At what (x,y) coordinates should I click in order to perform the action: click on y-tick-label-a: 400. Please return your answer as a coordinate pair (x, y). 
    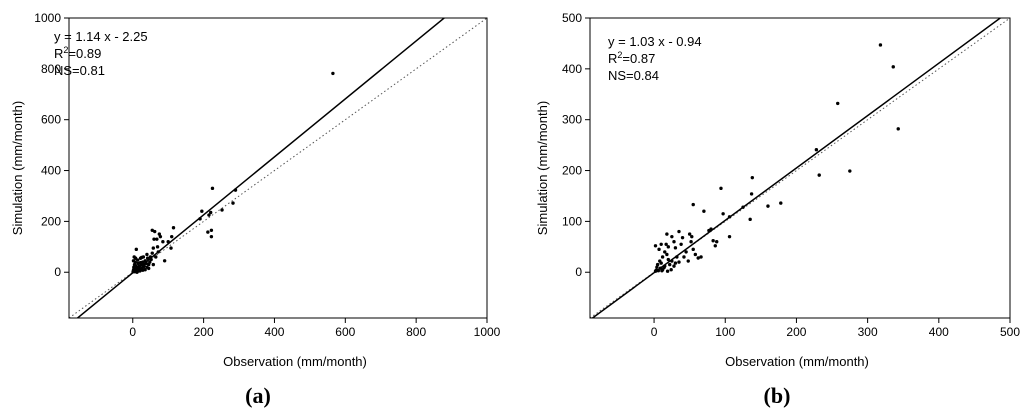
    Looking at the image, I should click on (51, 171).